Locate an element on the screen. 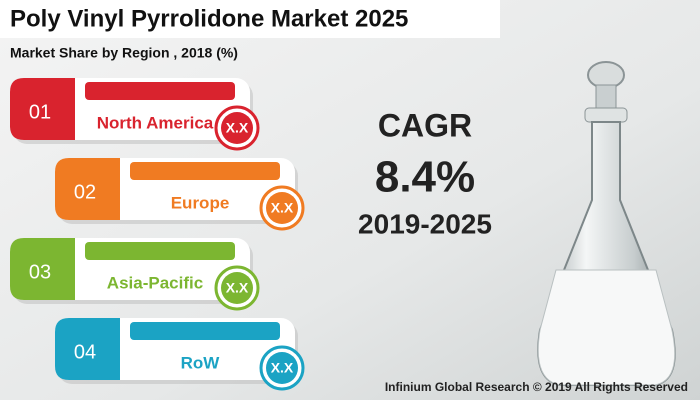 This screenshot has height=400, width=700. title: Poly Vinyl Pyrrolidone Market 2025 is located at coordinates (209, 18).